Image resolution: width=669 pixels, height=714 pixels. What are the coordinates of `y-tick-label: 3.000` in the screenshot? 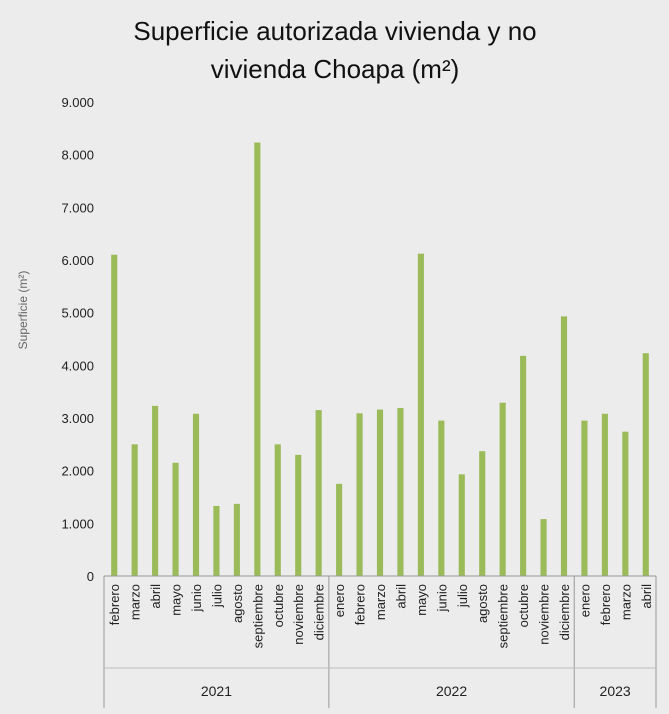 It's located at (77, 418).